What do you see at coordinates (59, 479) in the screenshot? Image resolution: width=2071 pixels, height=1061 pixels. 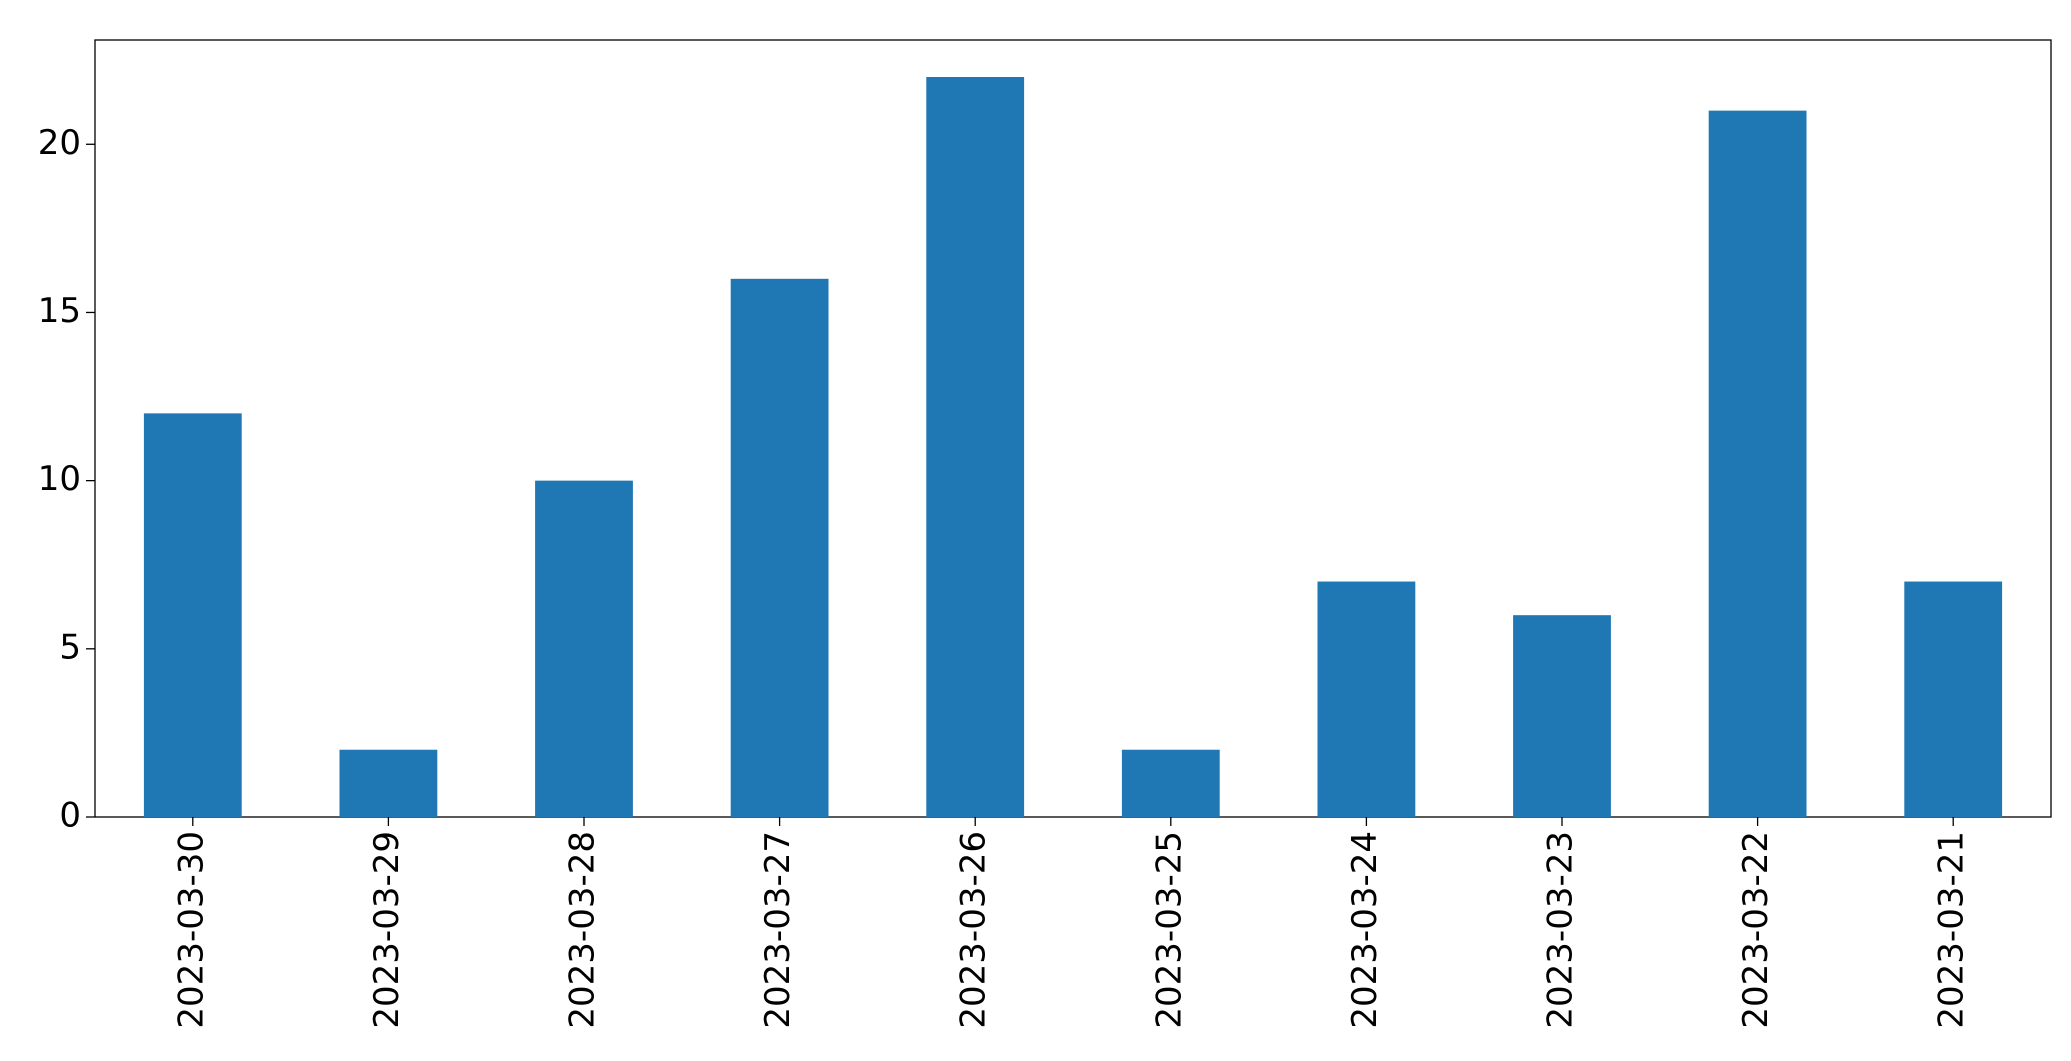 I see `y-tick-label: 10` at bounding box center [59, 479].